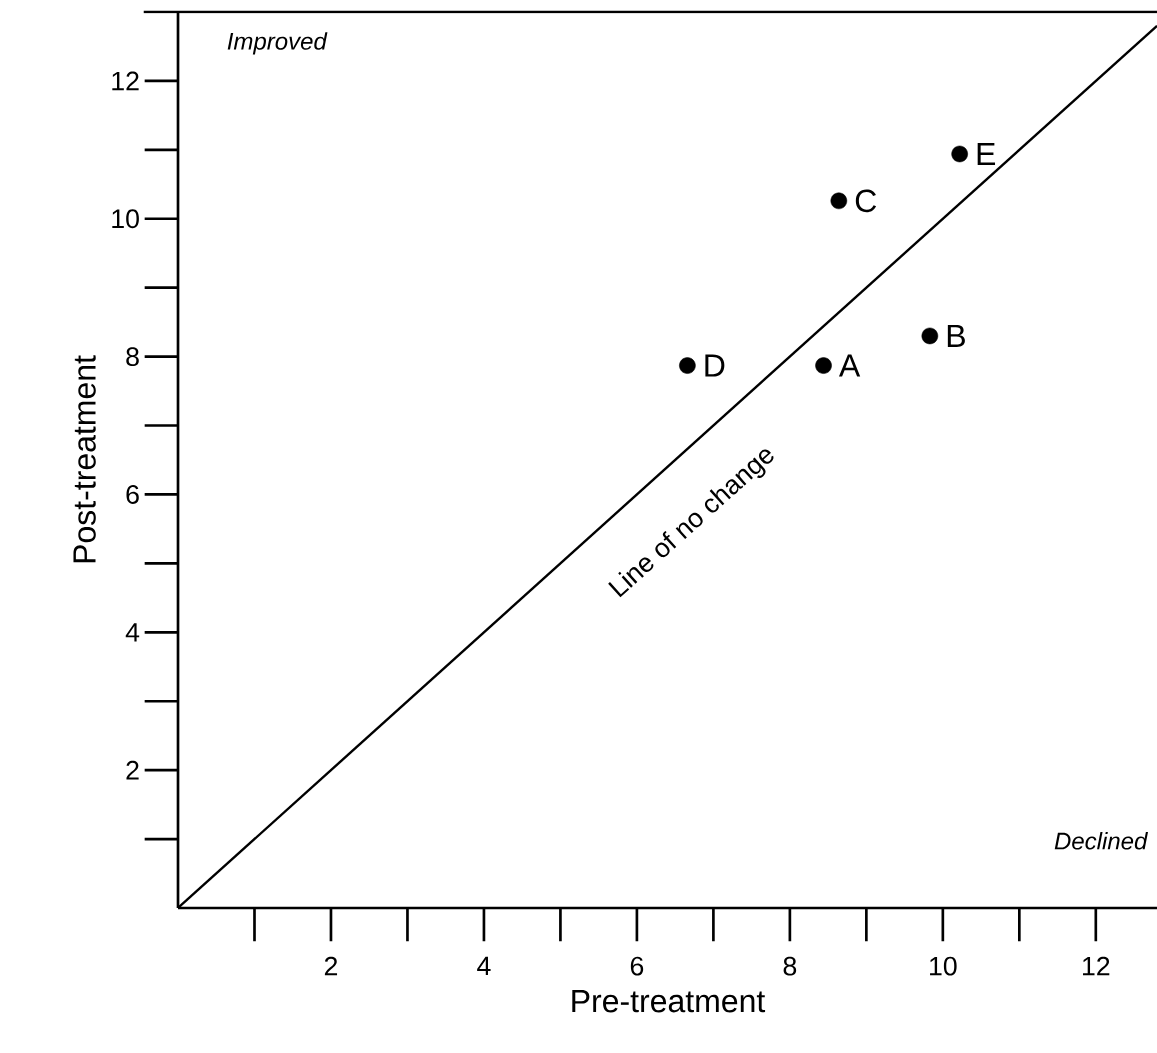 Image resolution: width=1157 pixels, height=1053 pixels. I want to click on x-tick-label: 8, so click(790, 966).